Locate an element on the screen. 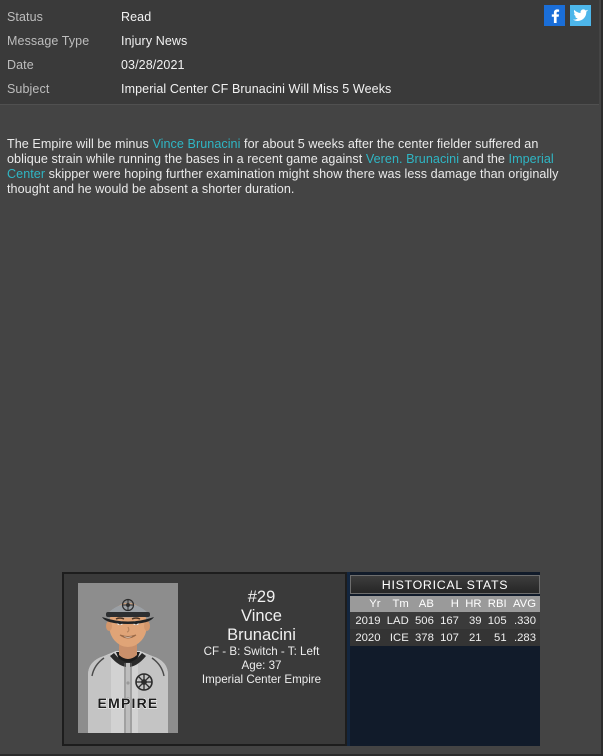 This screenshot has width=603, height=756. twitter-share-button is located at coordinates (580, 15).